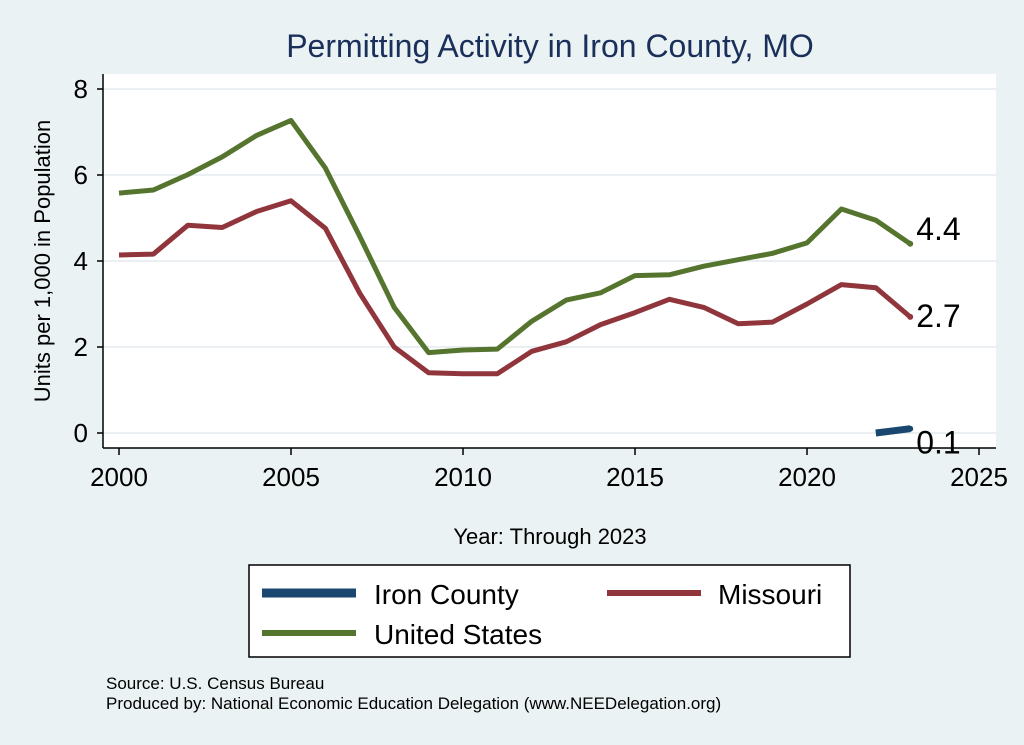 The image size is (1024, 745). Describe the element at coordinates (215, 683) in the screenshot. I see `source-note: Source: U.S. Census Bureau` at that location.